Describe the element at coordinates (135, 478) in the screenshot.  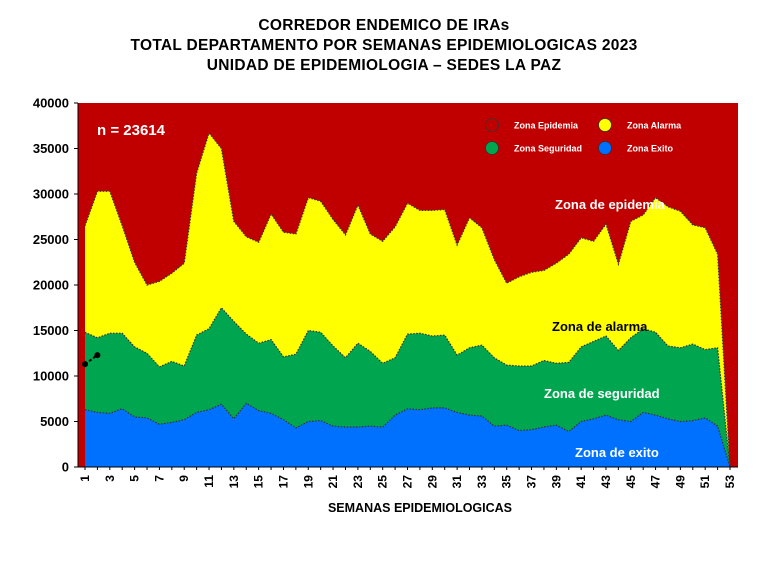
I see `x-tick-label: 5` at that location.